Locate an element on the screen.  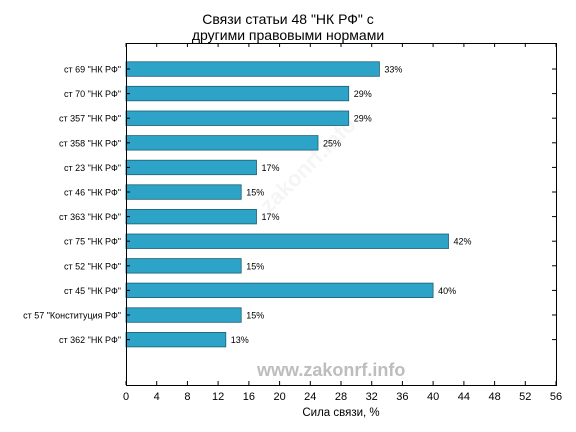
y-tick-label: ст 69 "НК РФ" is located at coordinates (92, 70).